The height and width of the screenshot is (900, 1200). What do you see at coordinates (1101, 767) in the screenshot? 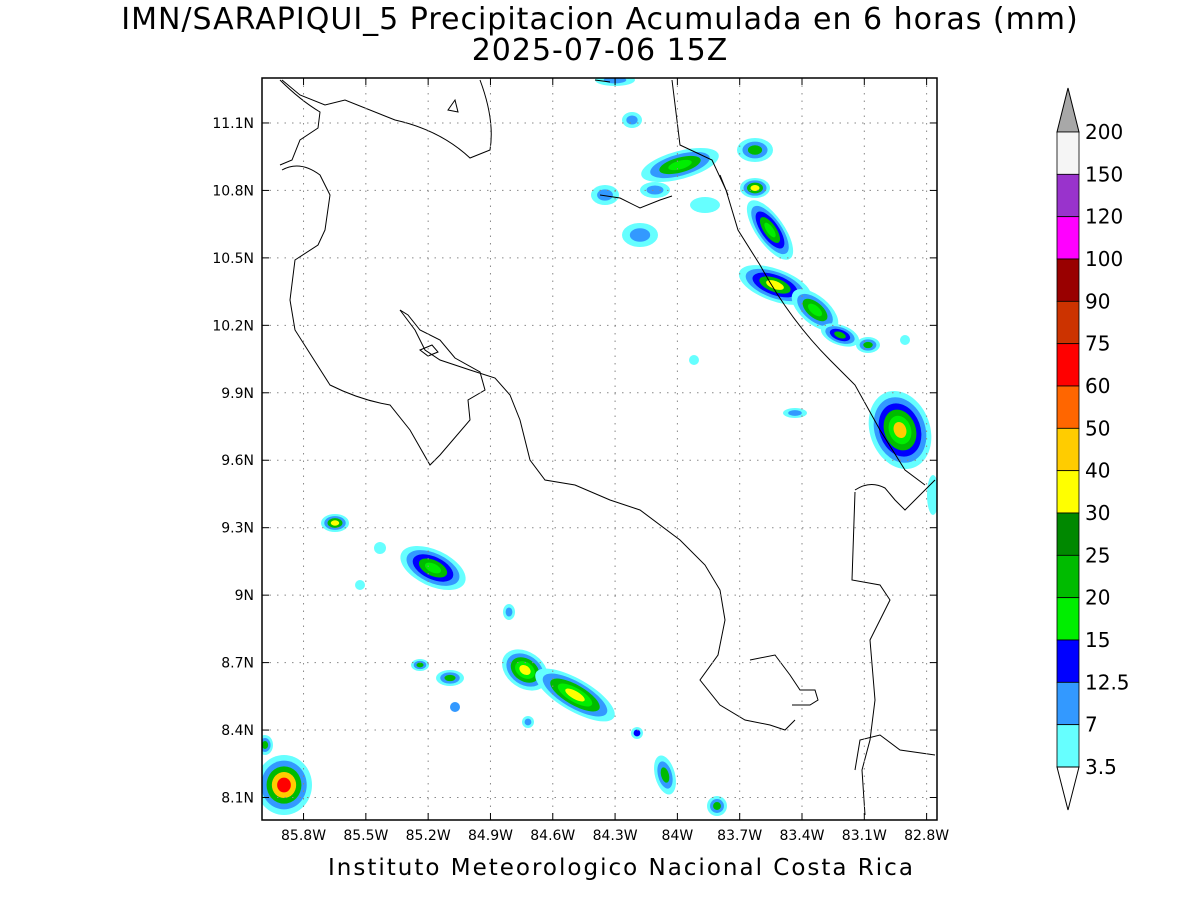
I see `legend-label: 3.5` at bounding box center [1101, 767].